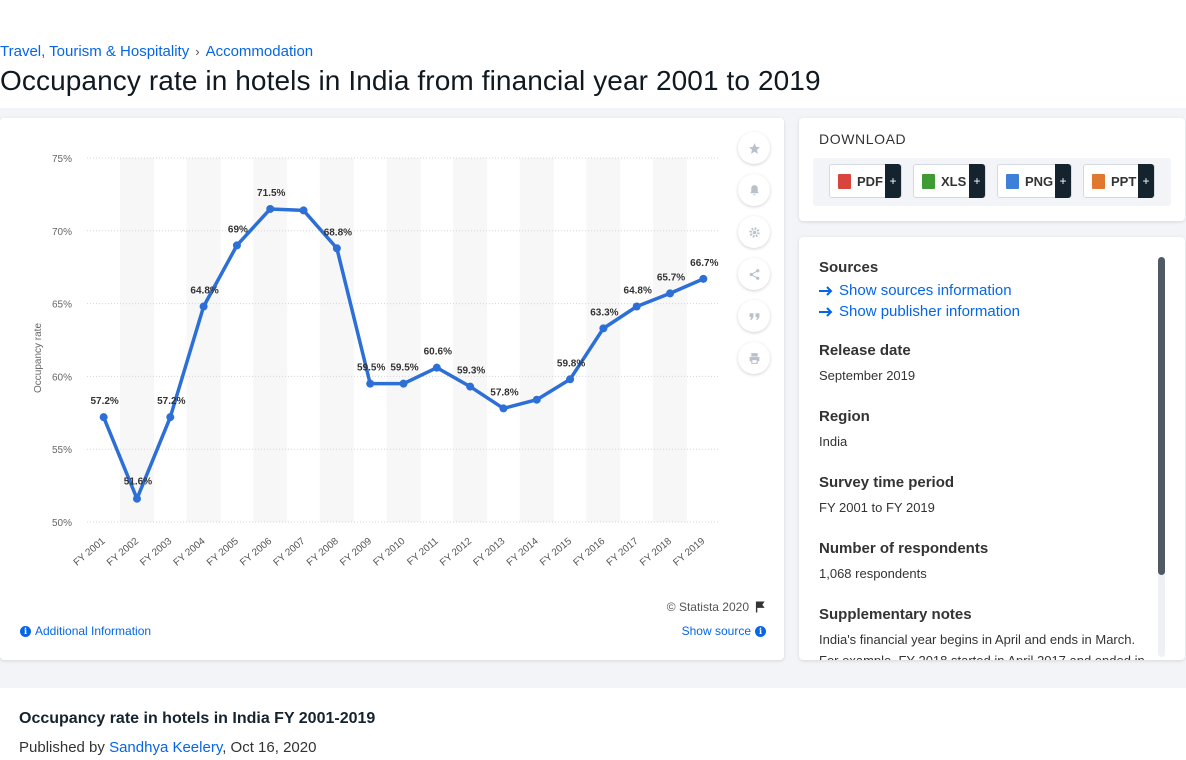  What do you see at coordinates (1161, 416) in the screenshot?
I see `details-scrollbar-thumb` at bounding box center [1161, 416].